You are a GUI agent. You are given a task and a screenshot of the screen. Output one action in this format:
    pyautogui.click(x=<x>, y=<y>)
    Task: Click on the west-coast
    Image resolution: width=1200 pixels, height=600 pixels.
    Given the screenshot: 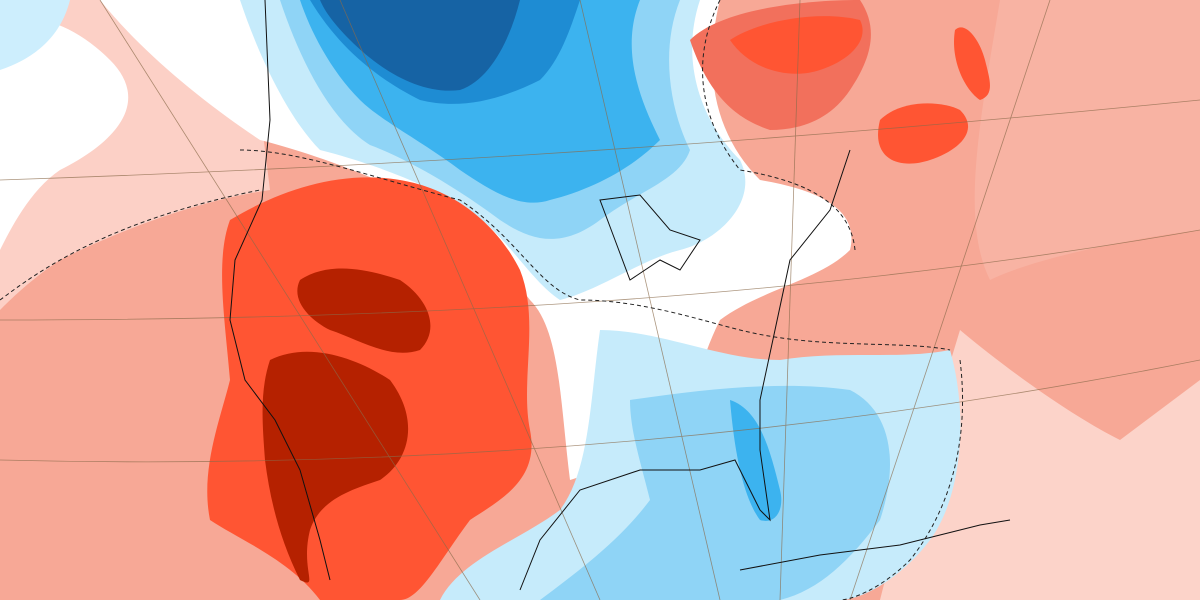 What is the action you would take?
    pyautogui.click(x=280, y=290)
    